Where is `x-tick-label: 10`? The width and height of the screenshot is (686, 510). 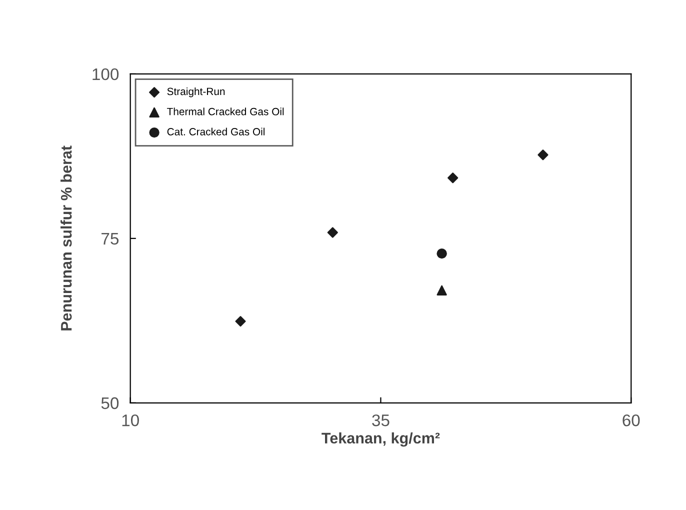 x-tick-label: 10 is located at coordinates (130, 420).